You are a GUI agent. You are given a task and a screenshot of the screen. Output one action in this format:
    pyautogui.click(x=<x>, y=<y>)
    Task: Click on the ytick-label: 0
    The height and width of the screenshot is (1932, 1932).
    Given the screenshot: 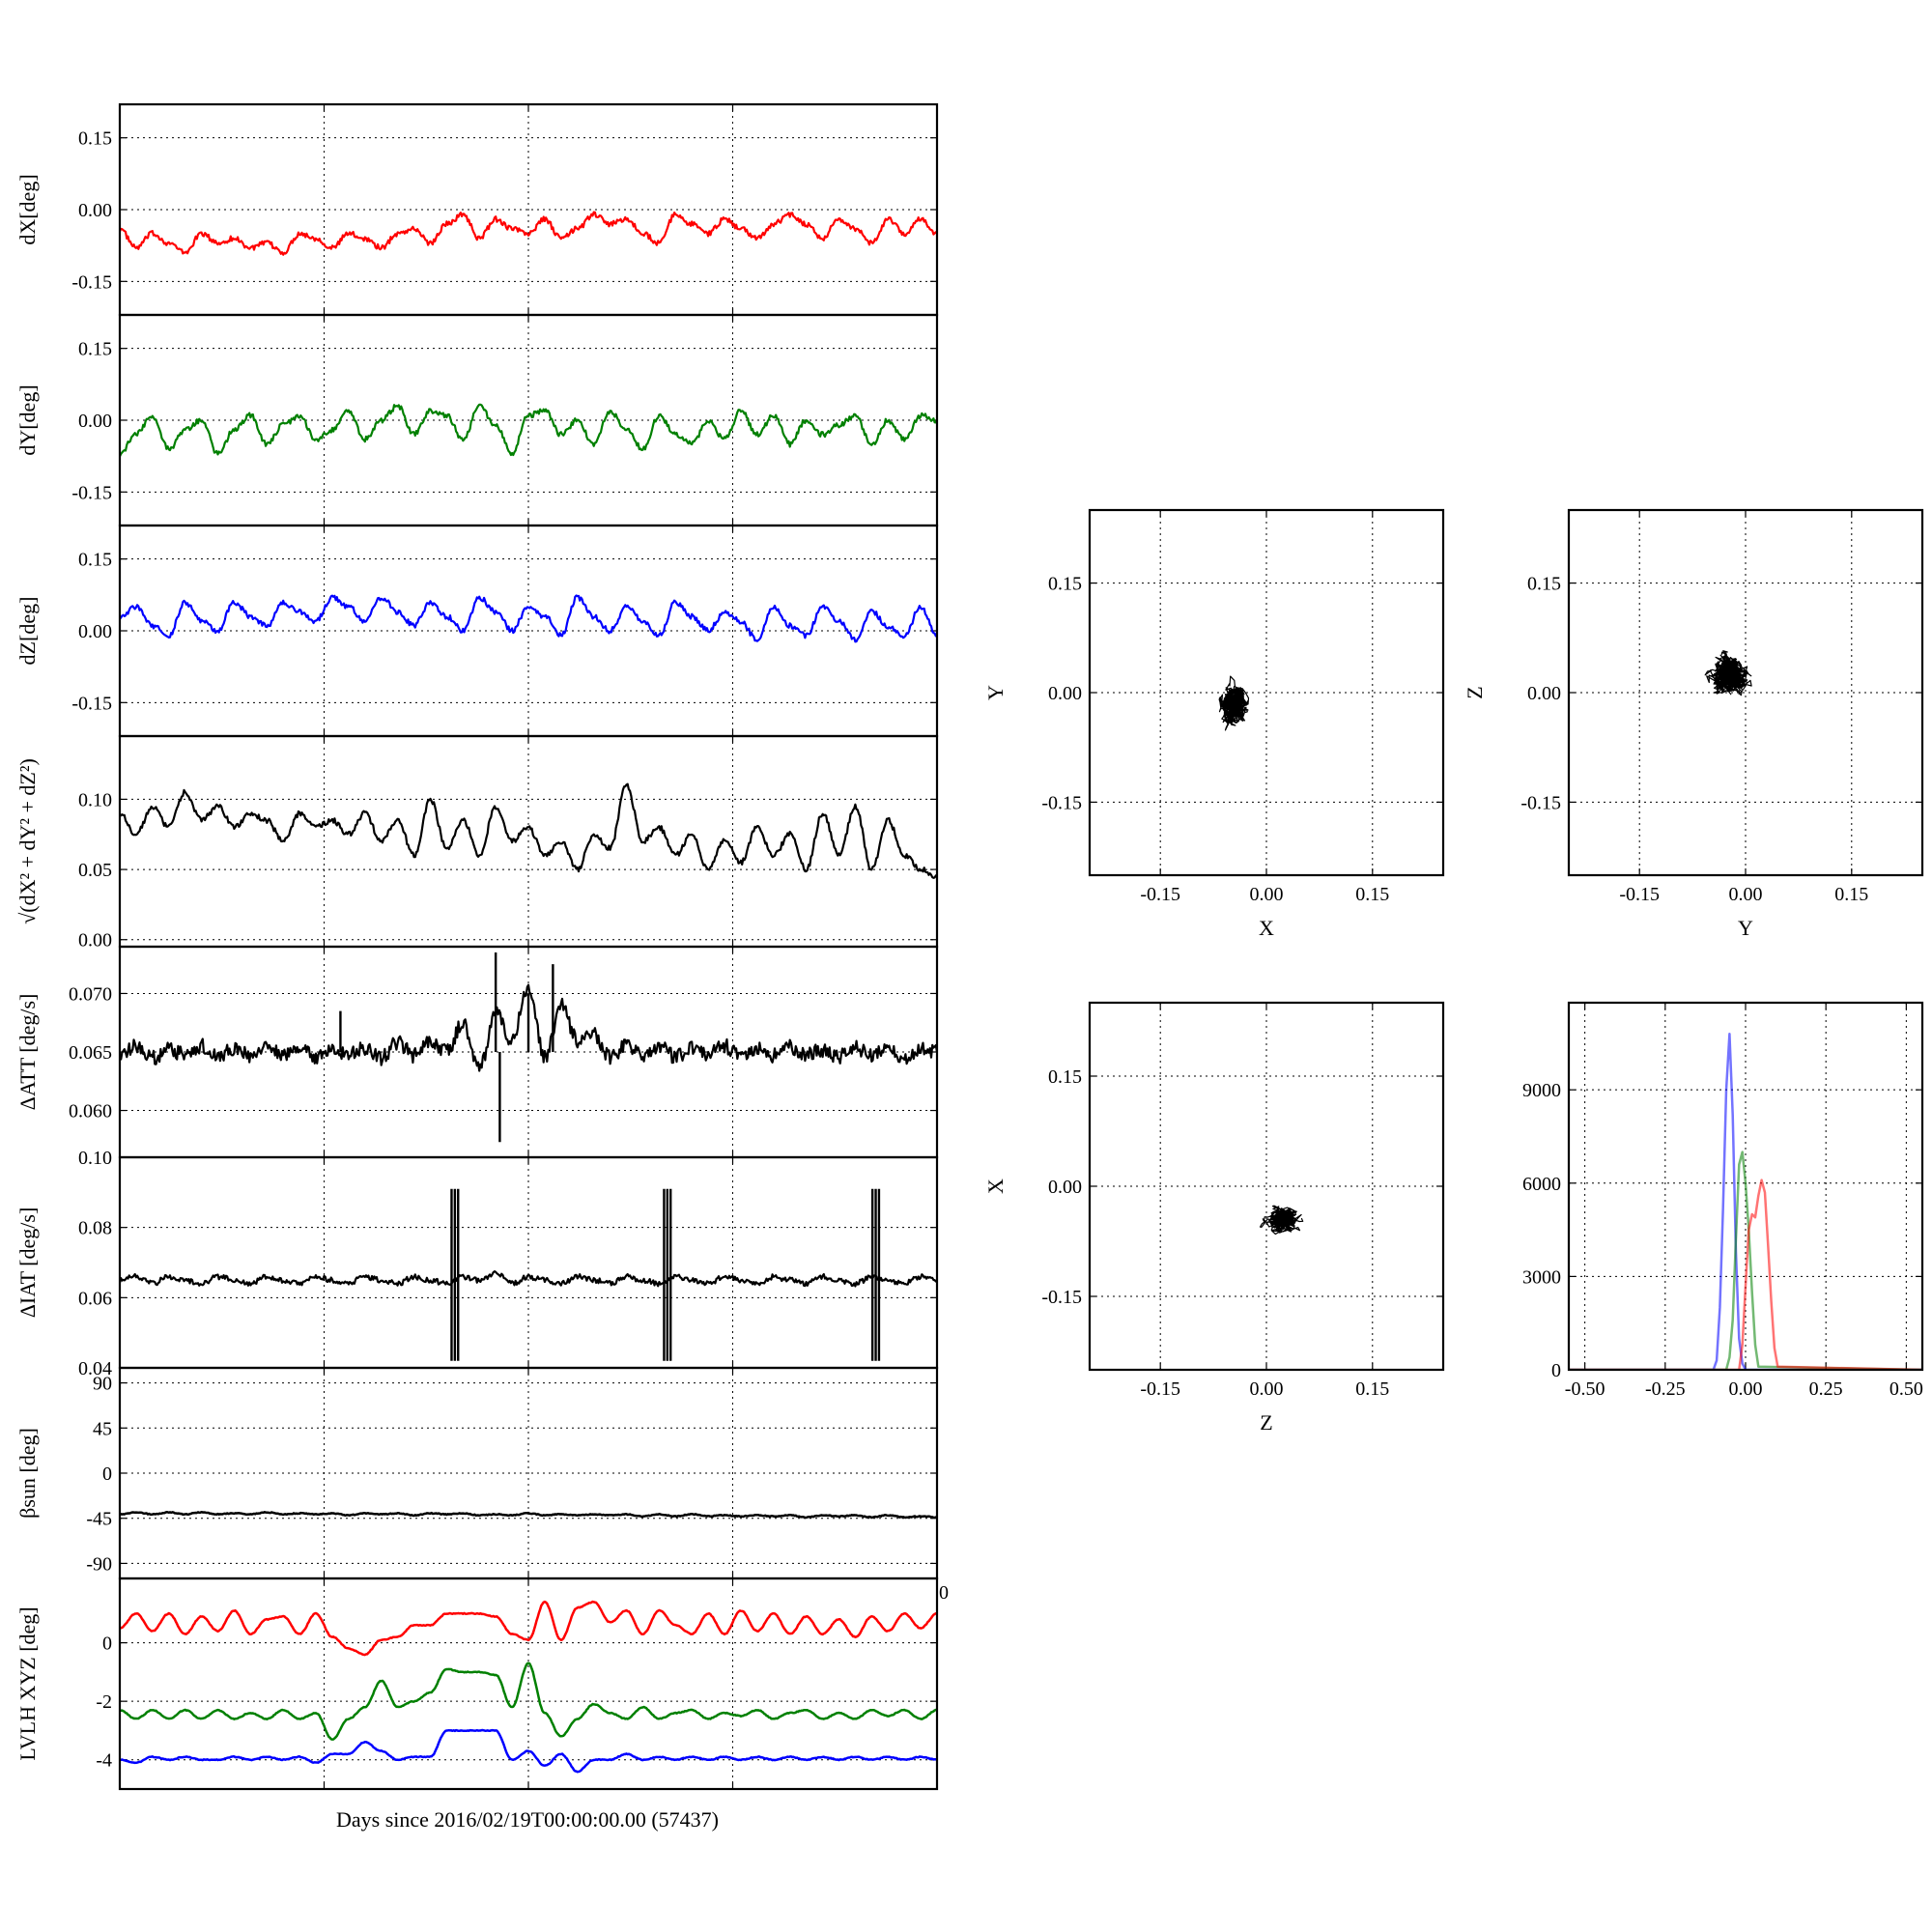 What is the action you would take?
    pyautogui.click(x=107, y=1474)
    